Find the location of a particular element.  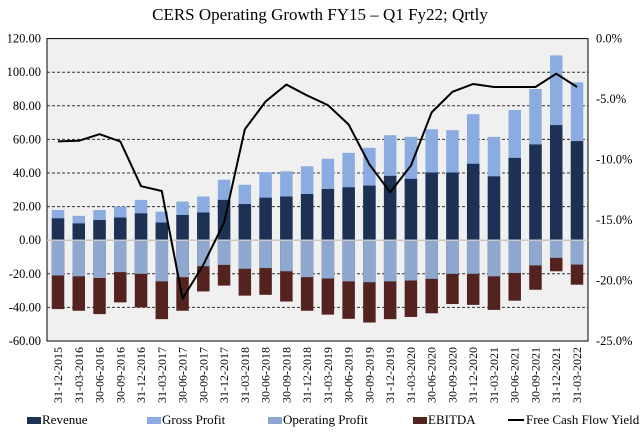

y-tick-label: 0.00 is located at coordinates (30, 240).